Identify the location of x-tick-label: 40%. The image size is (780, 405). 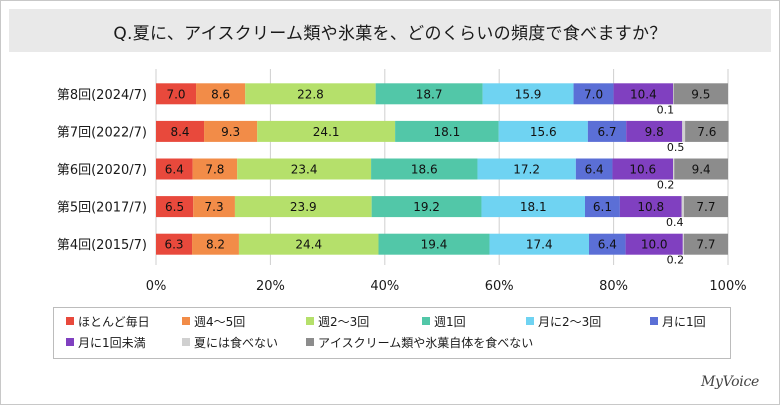
(384, 286).